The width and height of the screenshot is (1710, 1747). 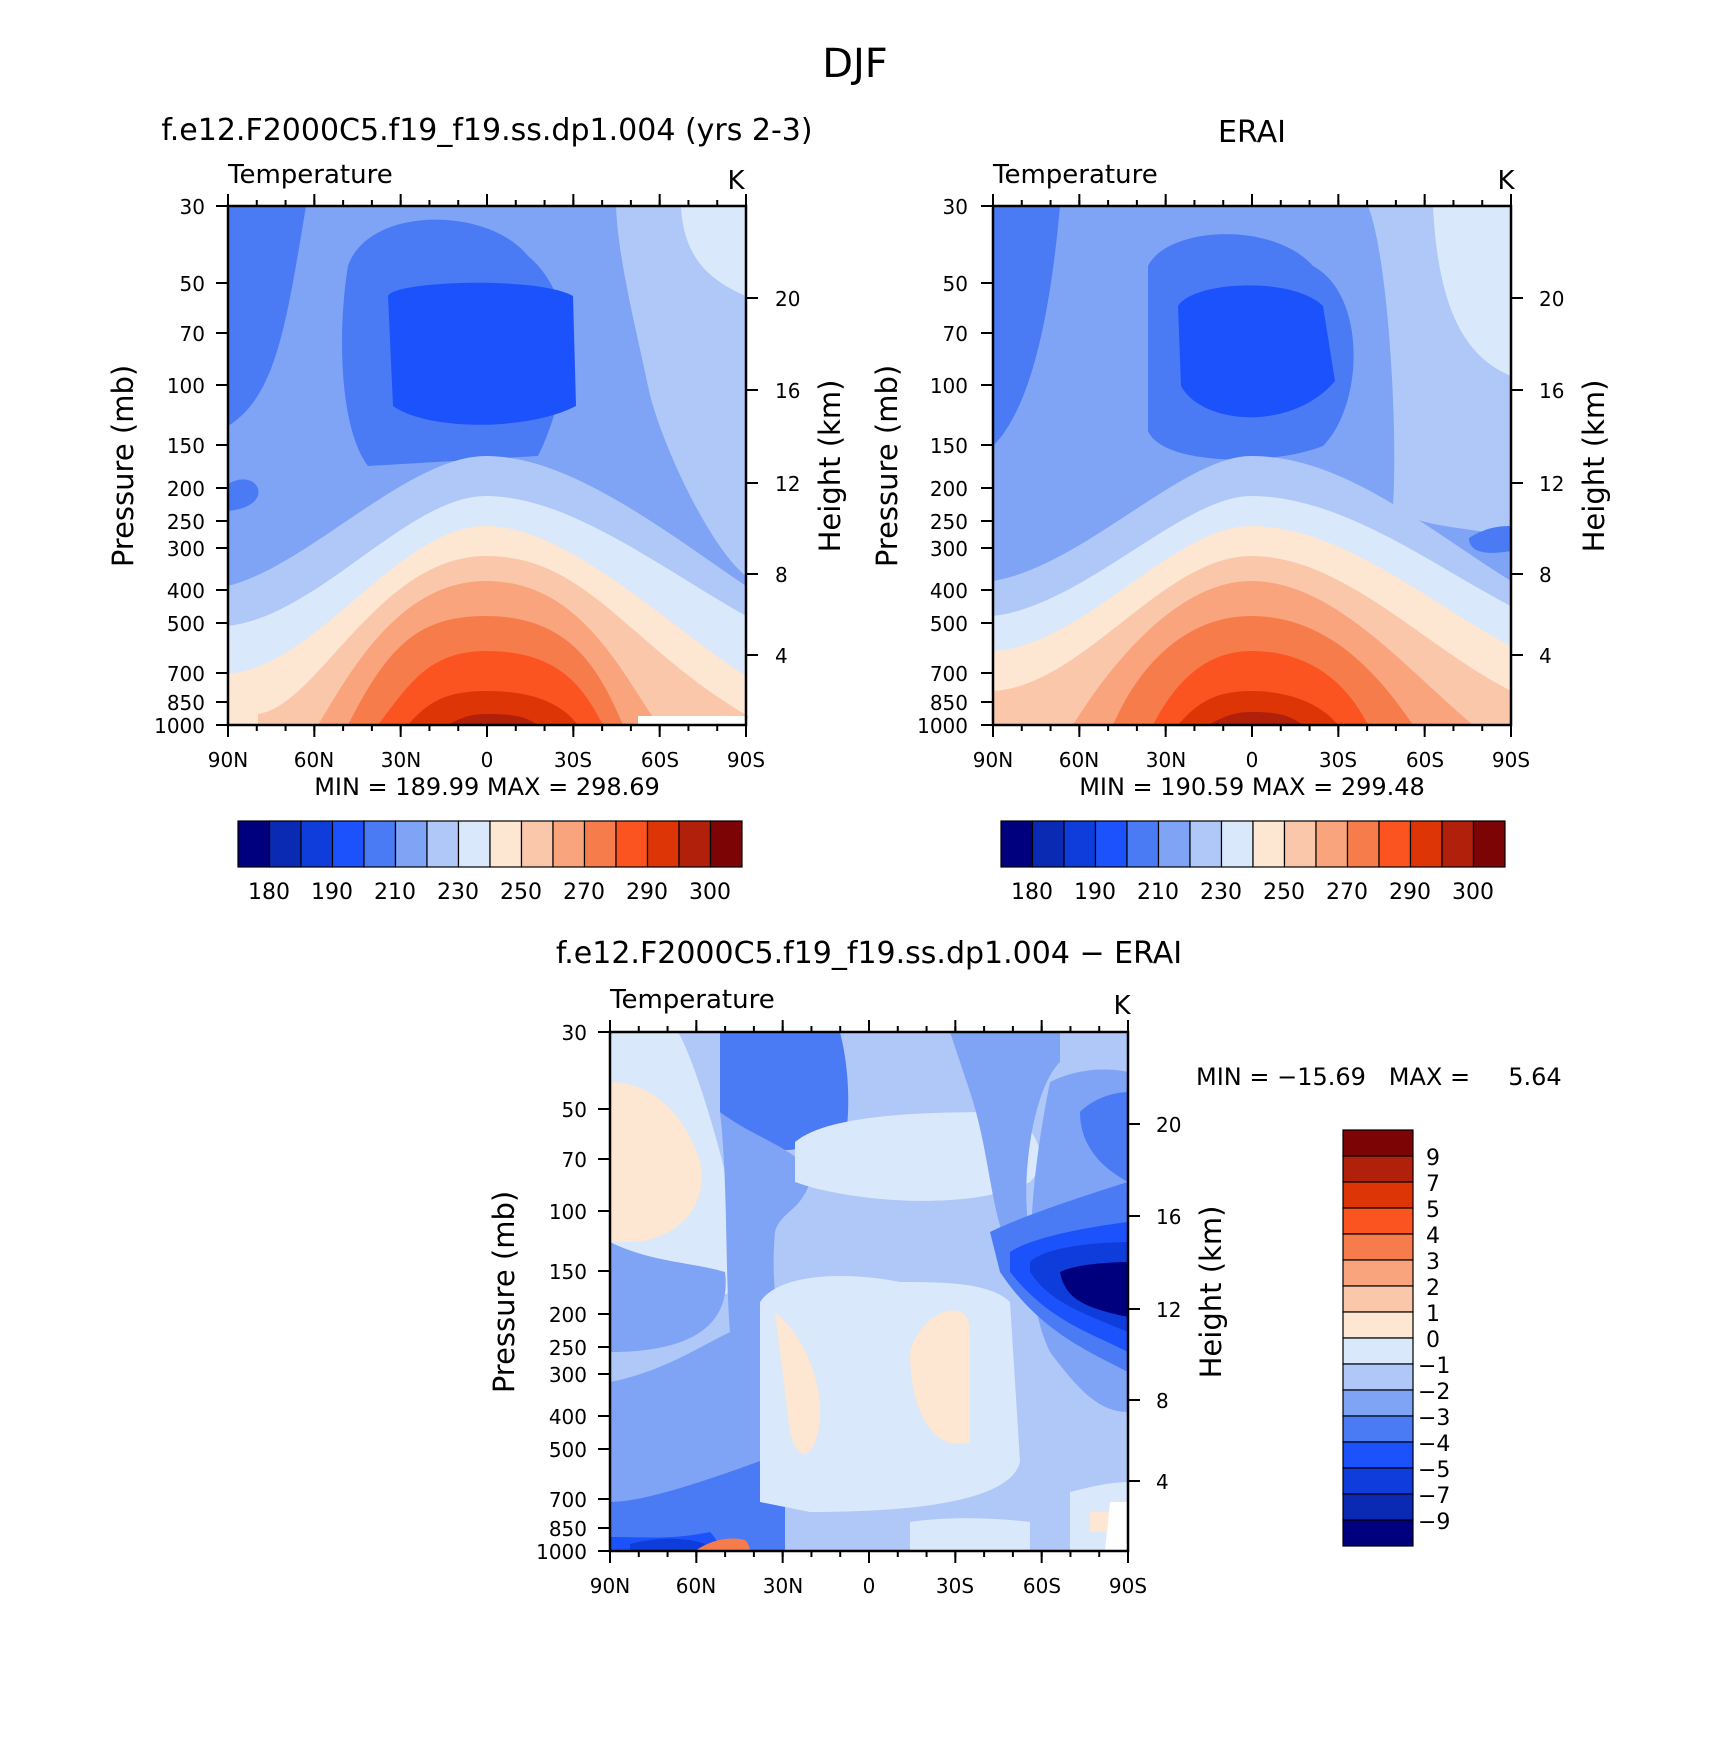 What do you see at coordinates (1433, 1210) in the screenshot?
I see `colorbar-label: 5` at bounding box center [1433, 1210].